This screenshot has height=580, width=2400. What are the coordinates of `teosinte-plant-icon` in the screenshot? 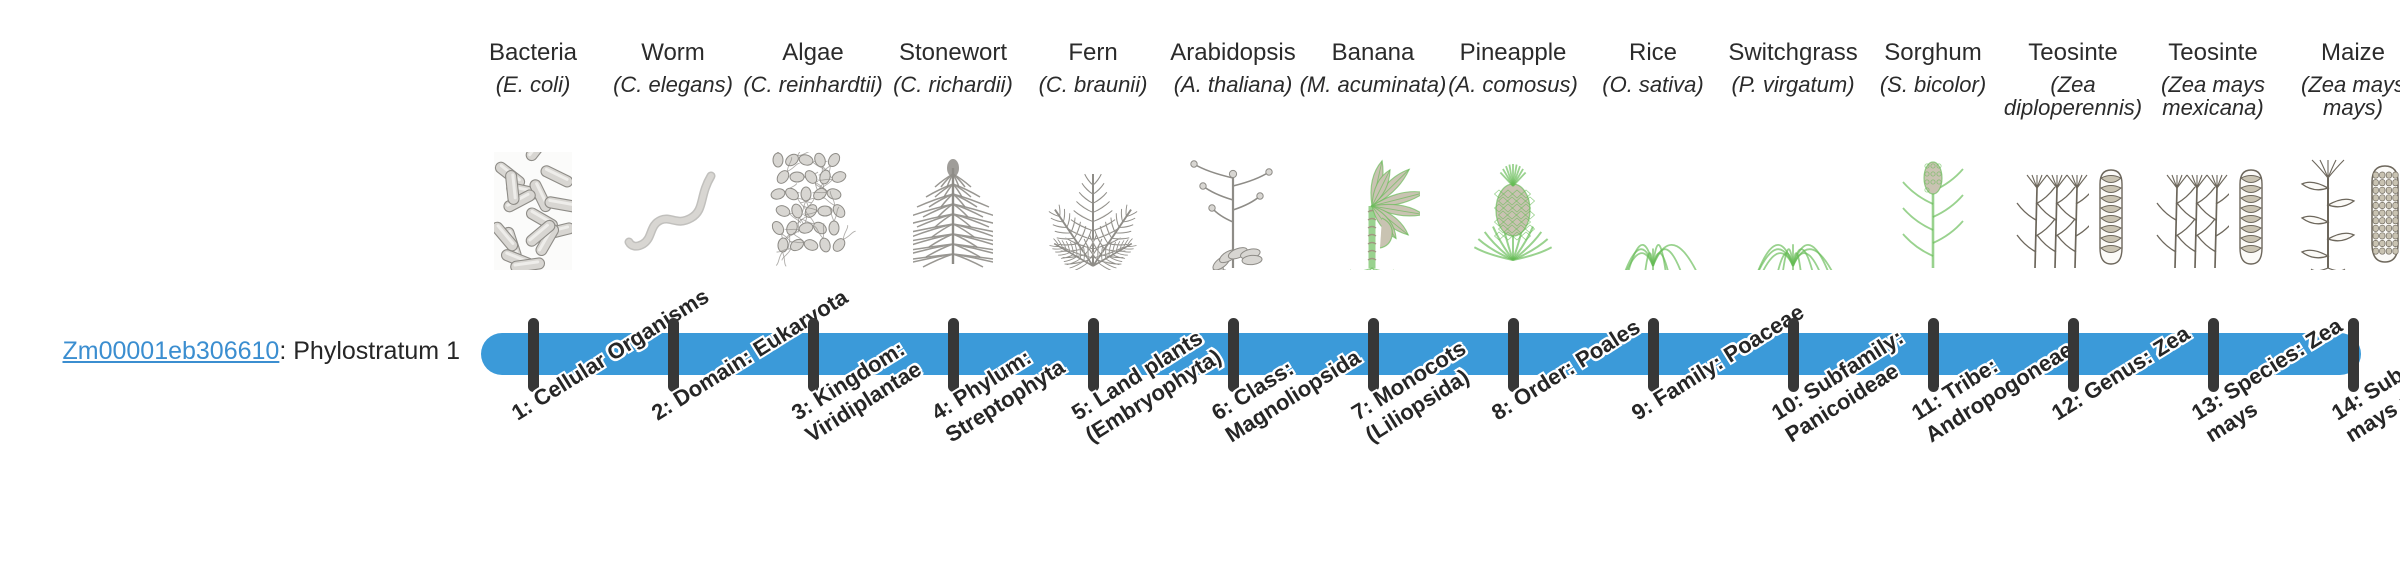 It's located at (2073, 215).